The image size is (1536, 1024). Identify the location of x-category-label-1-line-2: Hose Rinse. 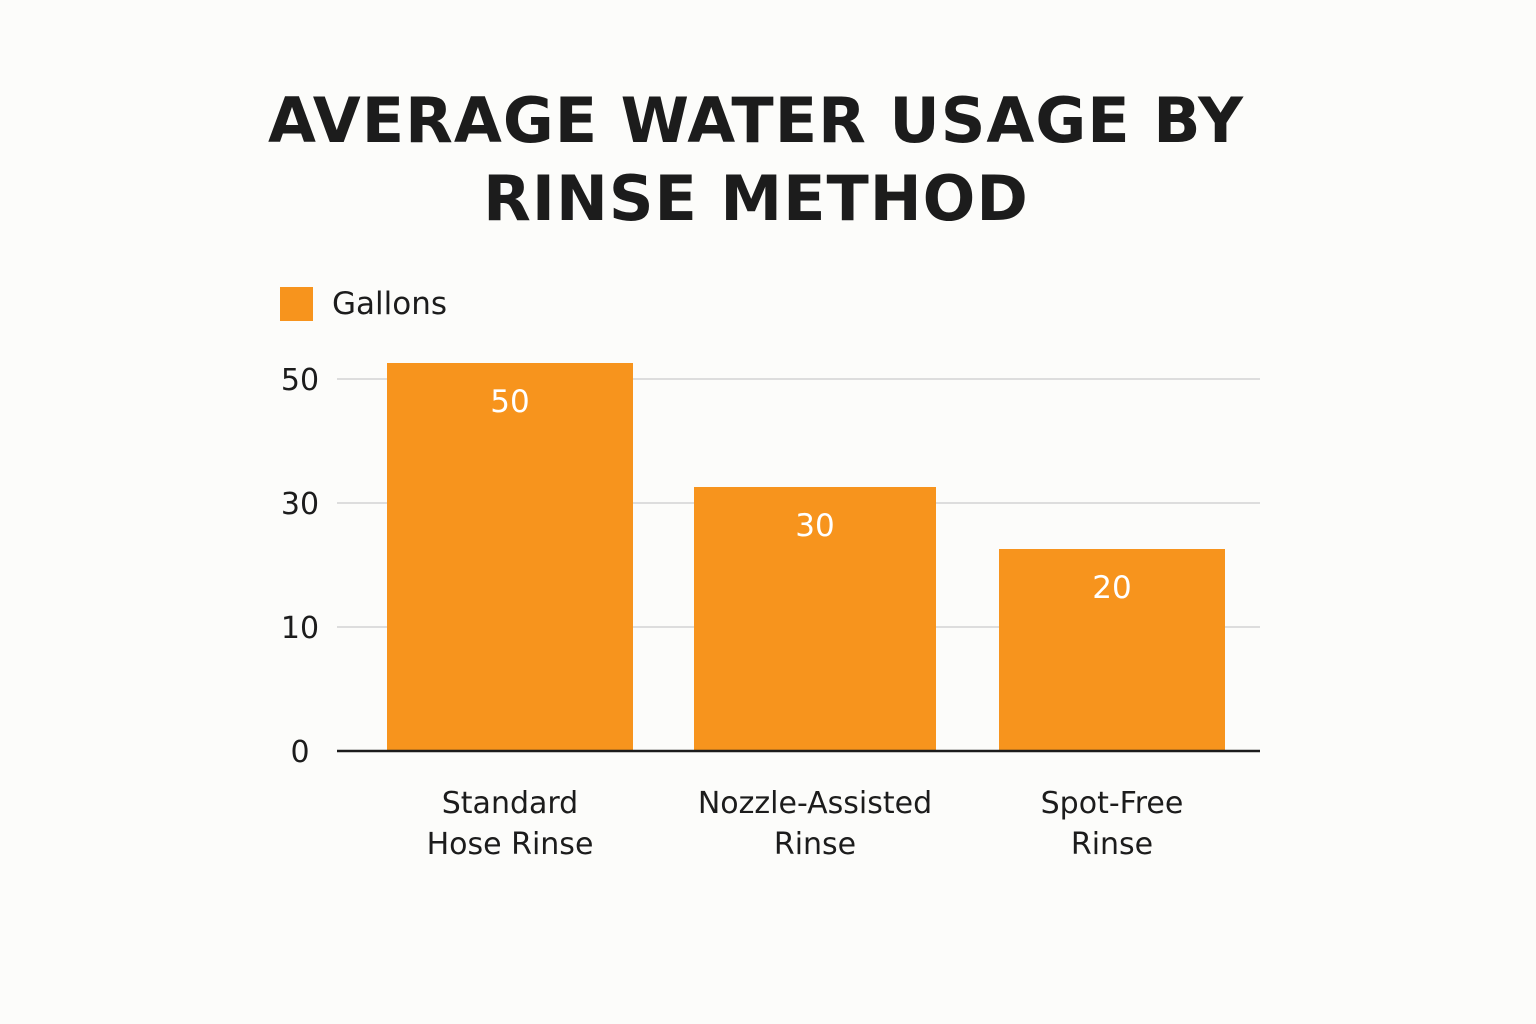
(510, 844).